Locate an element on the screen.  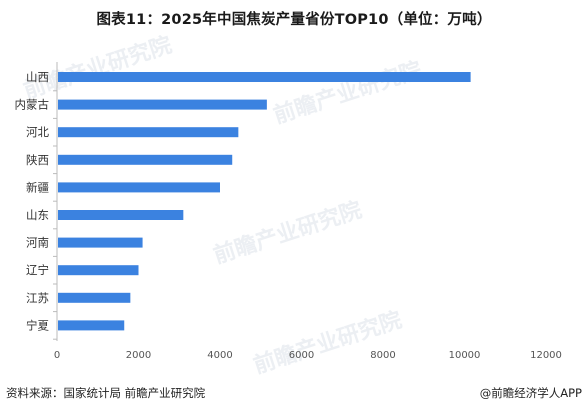
category-label: 河北 is located at coordinates (37, 132).